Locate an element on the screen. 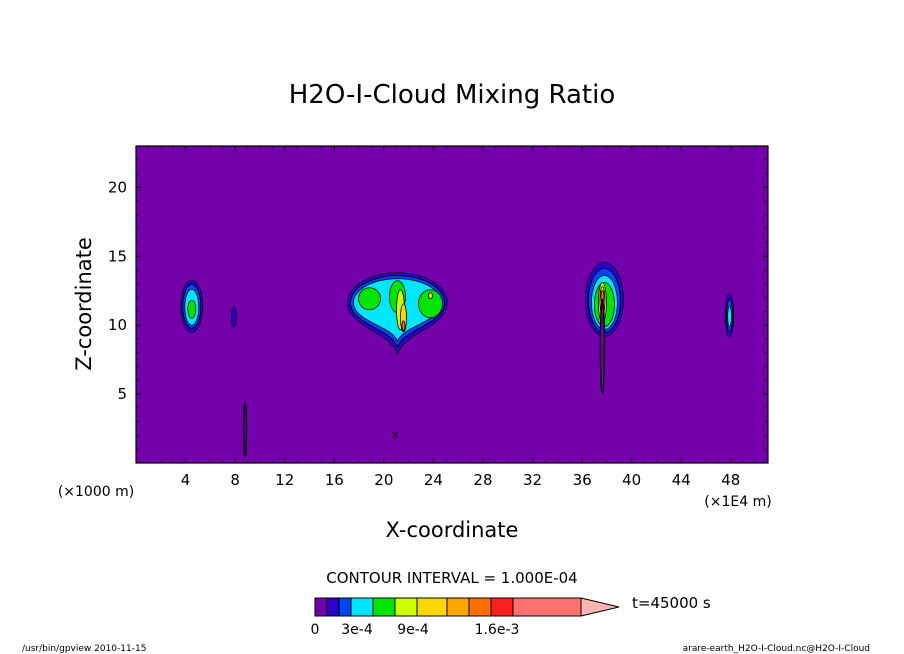 The image size is (904, 654). colorbar-arrow is located at coordinates (600, 607).